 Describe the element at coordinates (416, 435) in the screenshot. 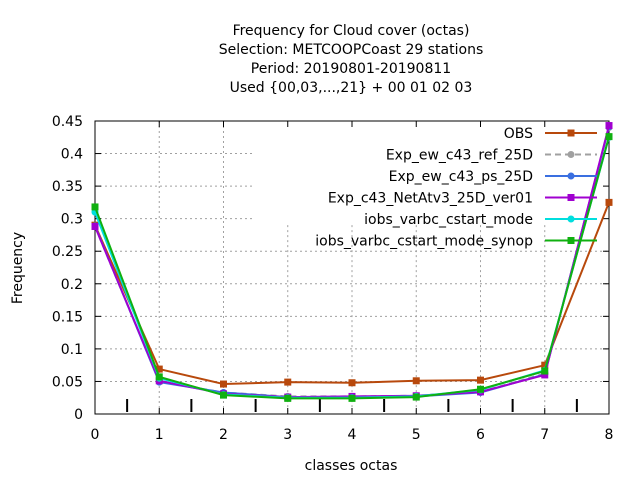

I see `x-tick-label: 5` at that location.